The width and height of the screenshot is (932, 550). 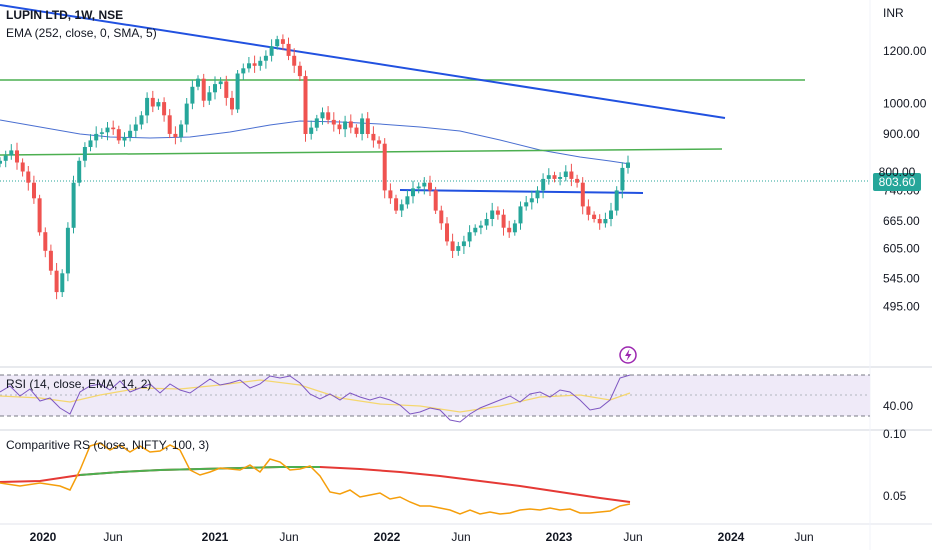 What do you see at coordinates (901, 221) in the screenshot?
I see `price-tick-4: 665.00` at bounding box center [901, 221].